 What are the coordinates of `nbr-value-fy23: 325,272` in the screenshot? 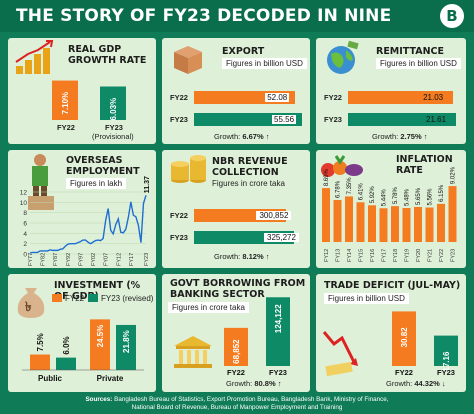 It's located at (281, 237).